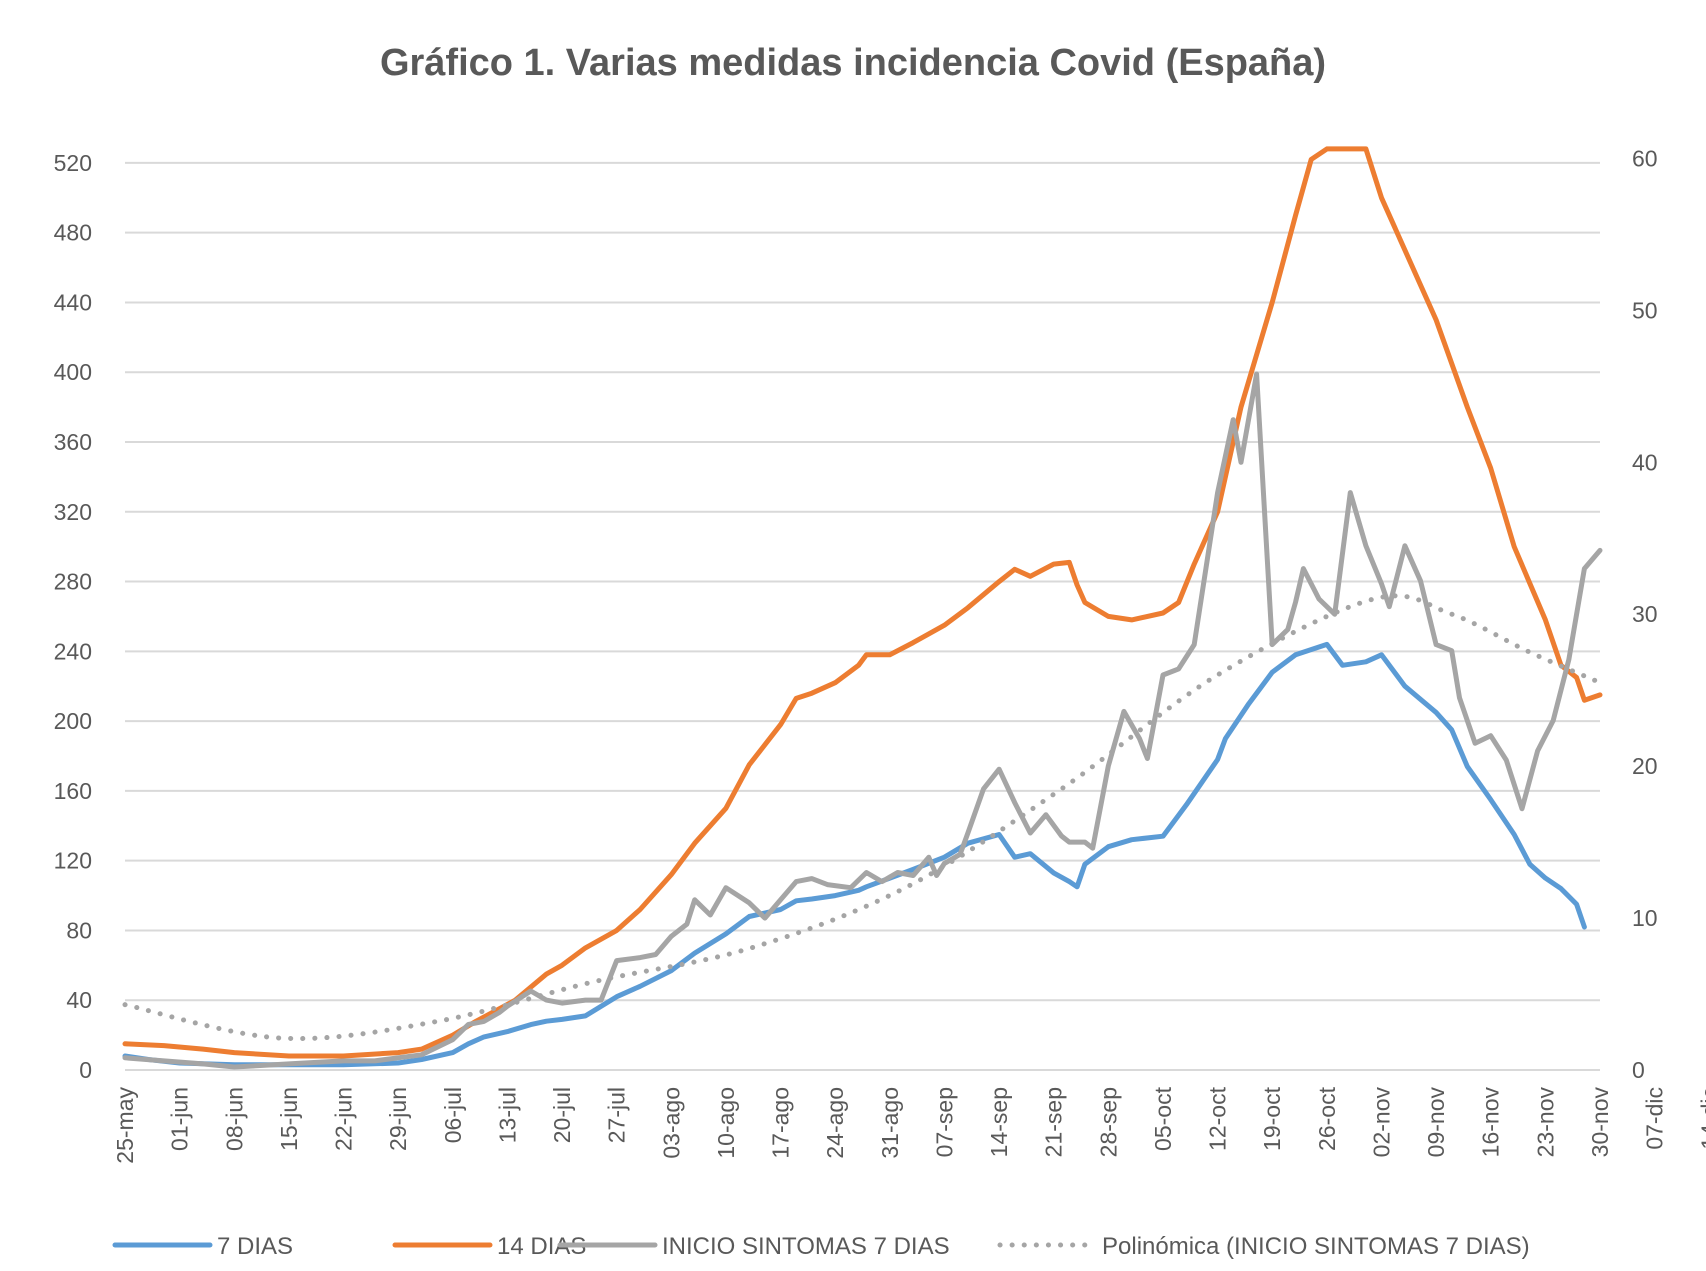 This screenshot has width=1706, height=1271. Describe the element at coordinates (781, 1123) in the screenshot. I see `x-tick-label: 17-ago` at that location.